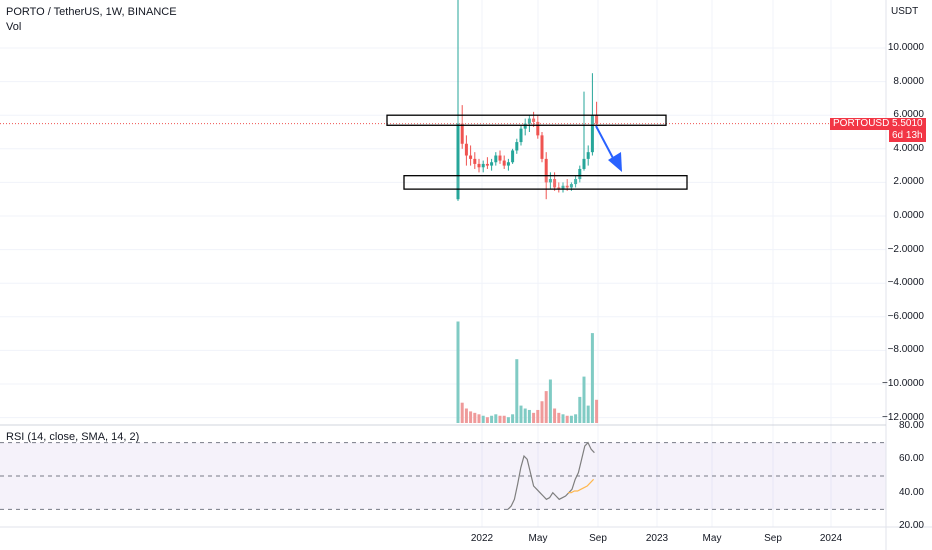 Image resolution: width=932 pixels, height=550 pixels. Describe the element at coordinates (911, 459) in the screenshot. I see `rsi-tick-label: 60.00` at that location.